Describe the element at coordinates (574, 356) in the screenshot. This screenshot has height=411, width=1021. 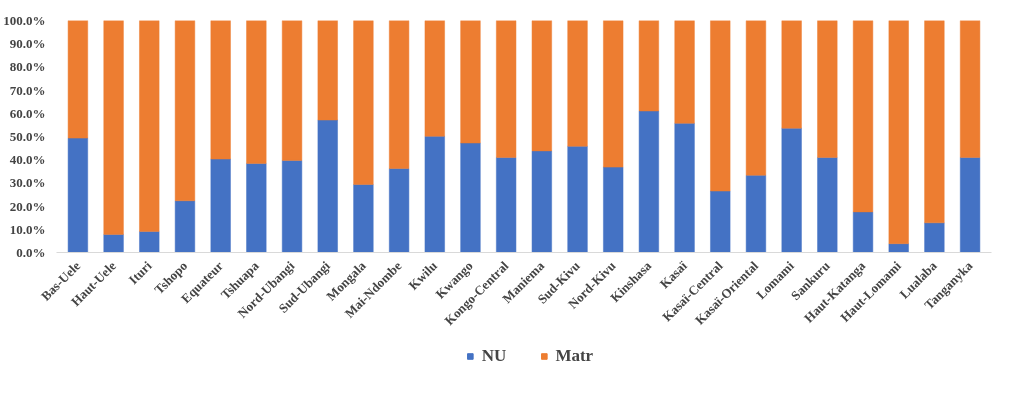
I see `legend-label: Matr` at that location.